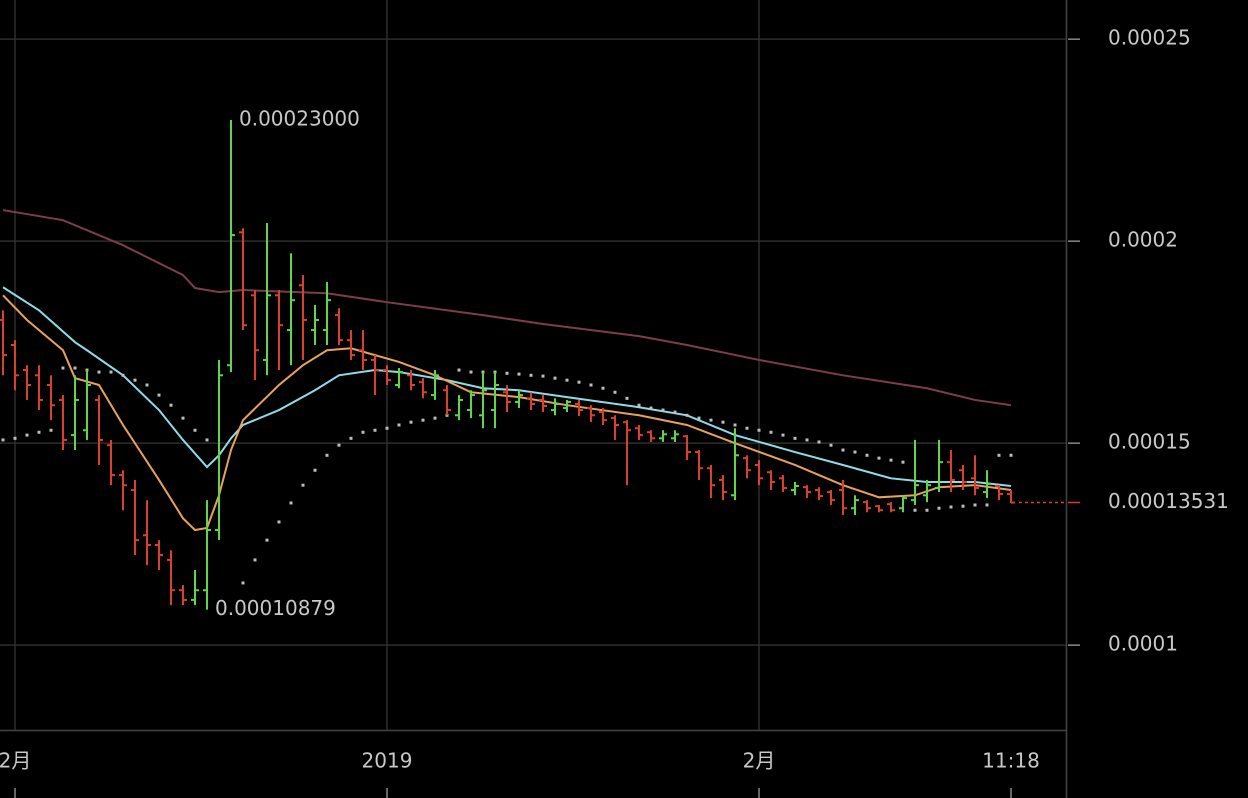 Image resolution: width=1248 pixels, height=798 pixels. Describe the element at coordinates (275, 608) in the screenshot. I see `extreme-label: 0.00010879` at that location.